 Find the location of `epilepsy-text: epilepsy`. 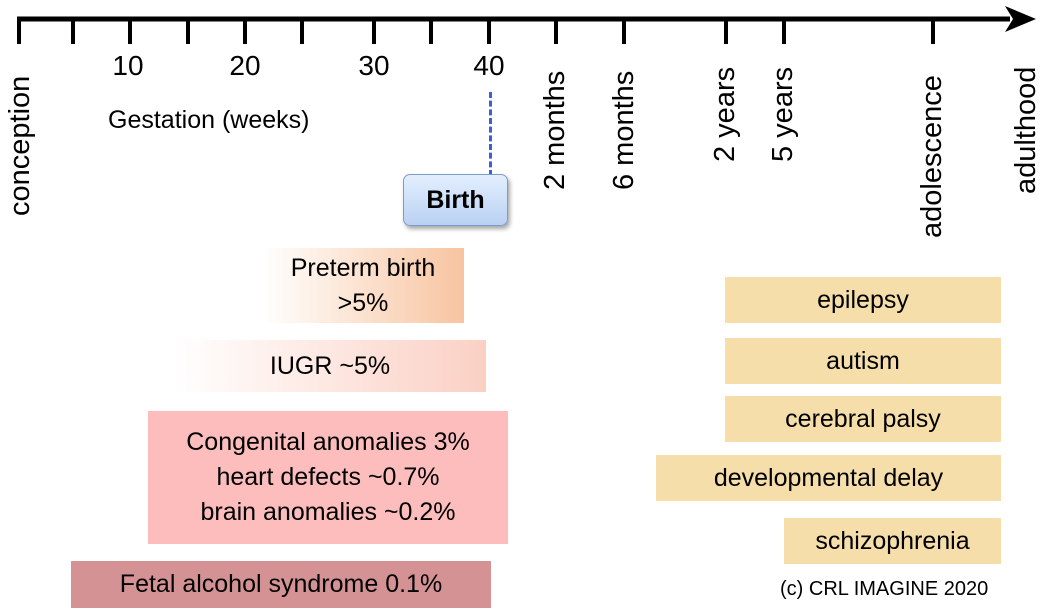

epilepsy-text: epilepsy is located at coordinates (863, 299).